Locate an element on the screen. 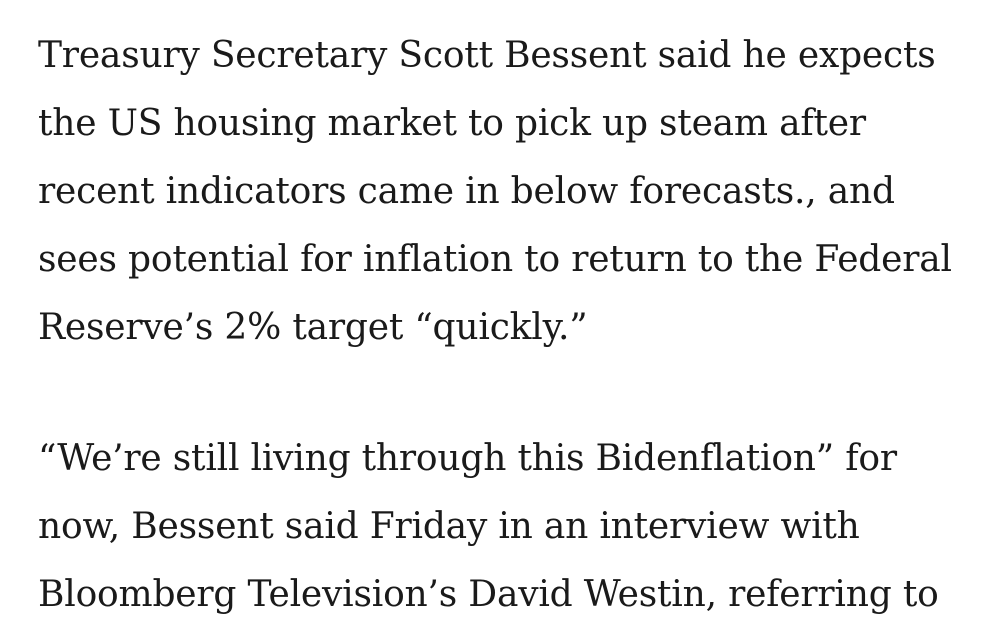  paragraph-line: Reserve’s 2% target “quickly.” is located at coordinates (313, 327).